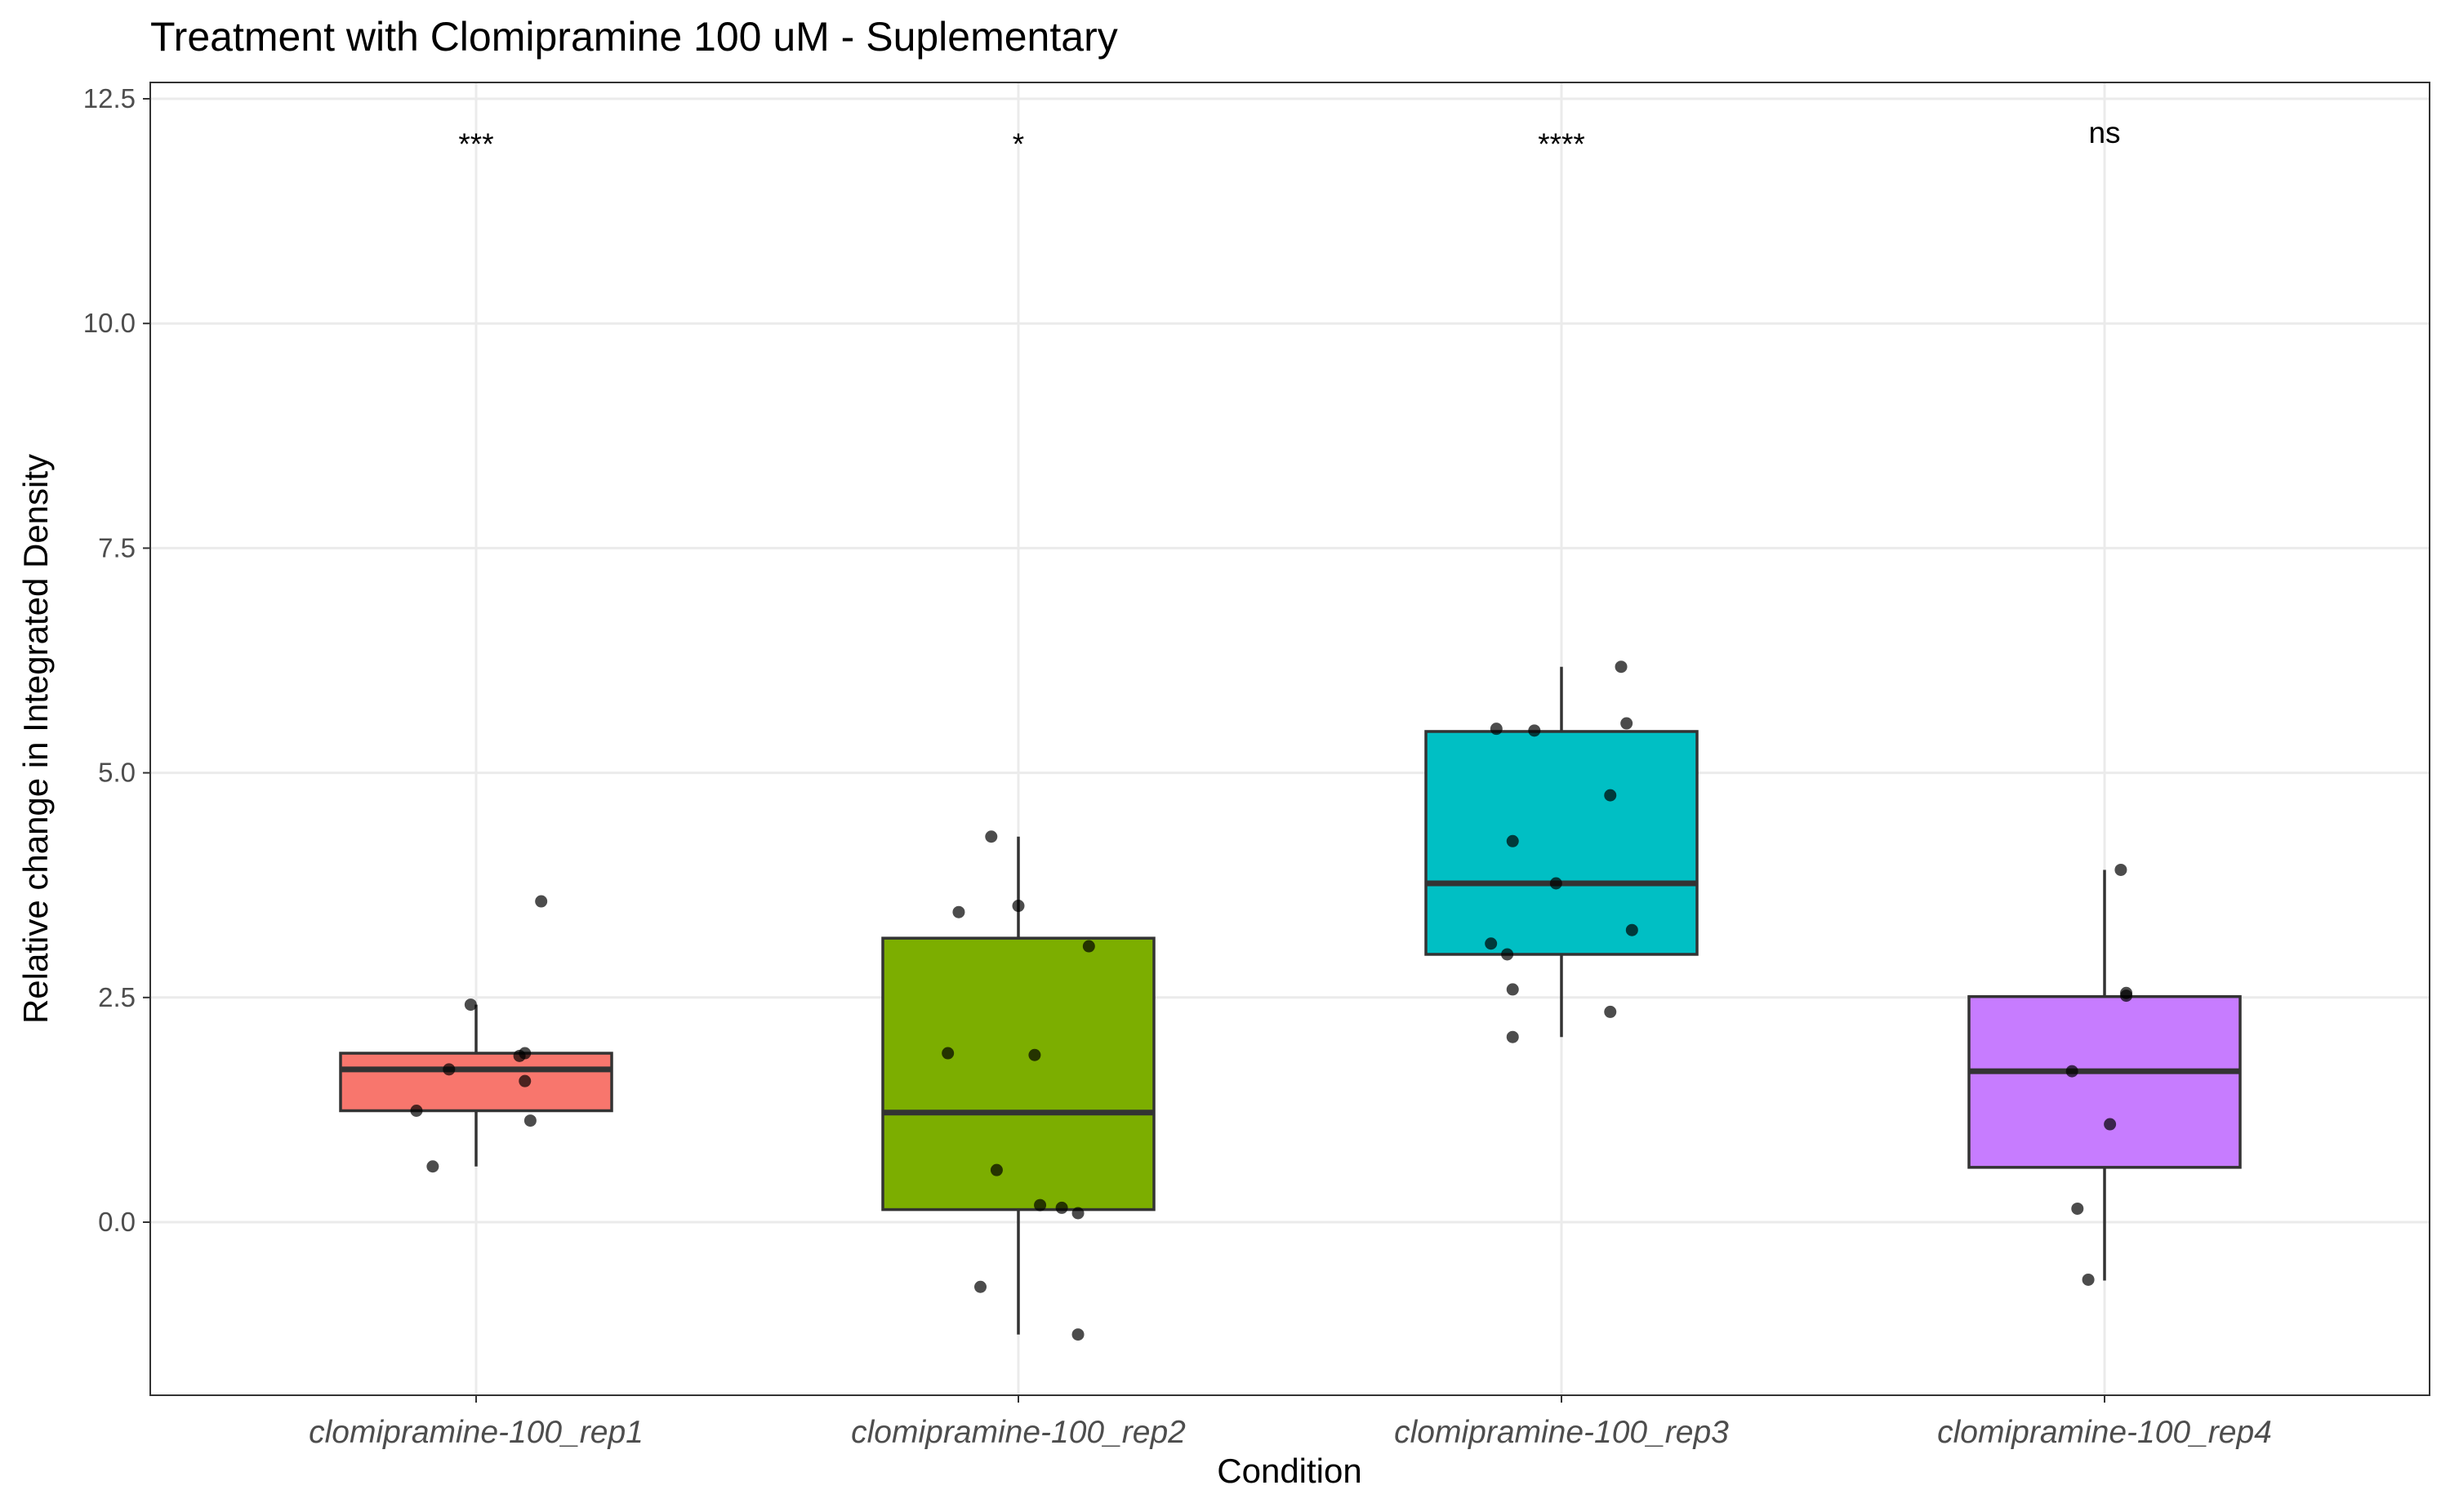 The width and height of the screenshot is (2450, 1512). I want to click on significance-layer: *** * **** ns, so click(1289, 138).